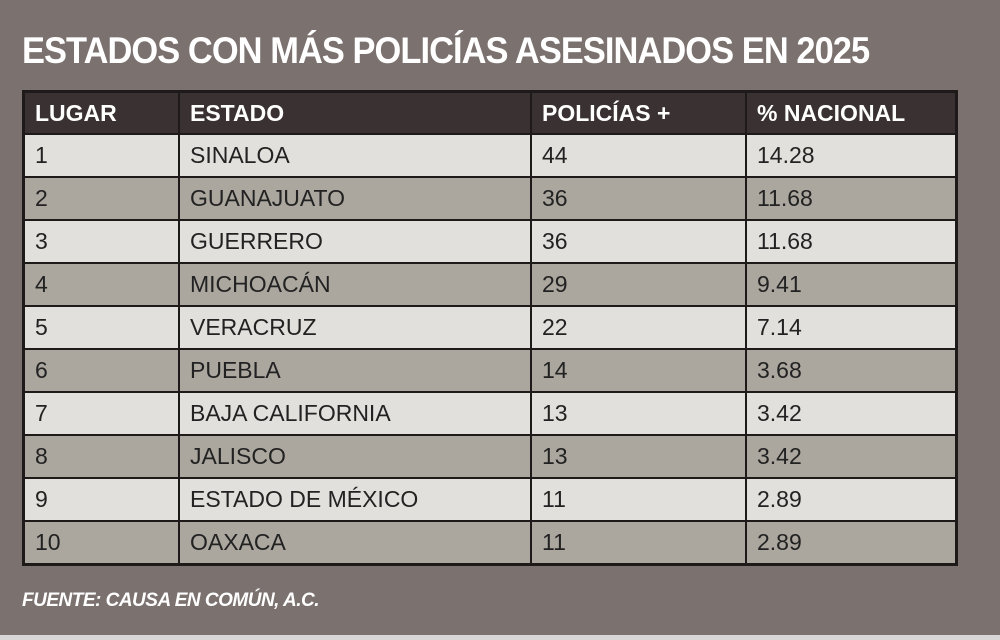 This screenshot has width=1000, height=640. I want to click on table-cell: MICHOACÁN, so click(355, 284).